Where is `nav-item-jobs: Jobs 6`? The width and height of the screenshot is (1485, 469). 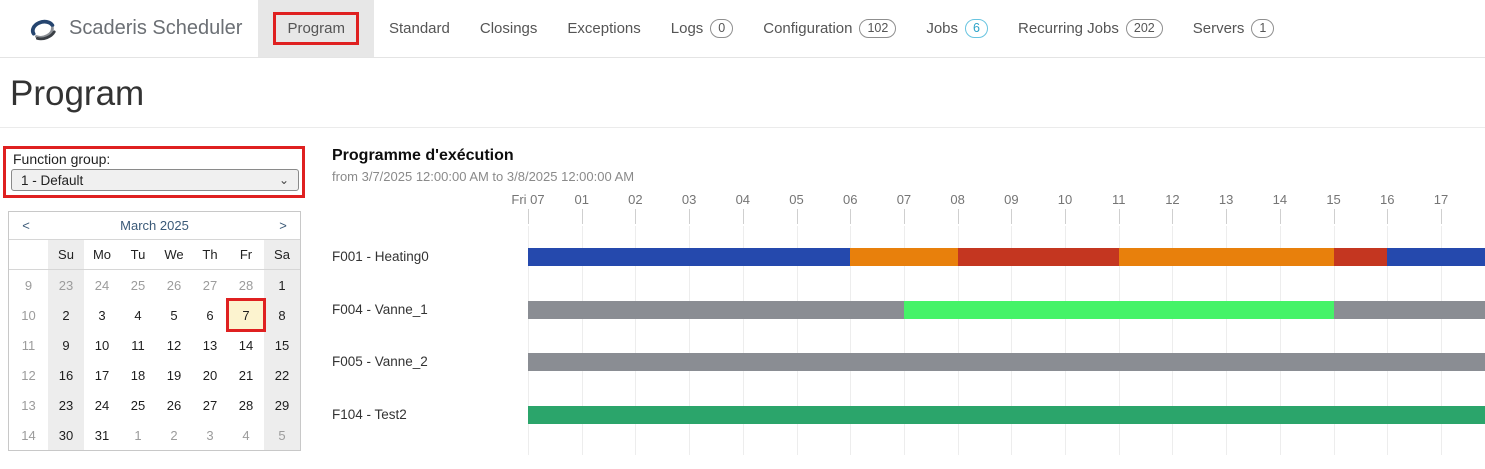 nav-item-jobs: Jobs 6 is located at coordinates (957, 28).